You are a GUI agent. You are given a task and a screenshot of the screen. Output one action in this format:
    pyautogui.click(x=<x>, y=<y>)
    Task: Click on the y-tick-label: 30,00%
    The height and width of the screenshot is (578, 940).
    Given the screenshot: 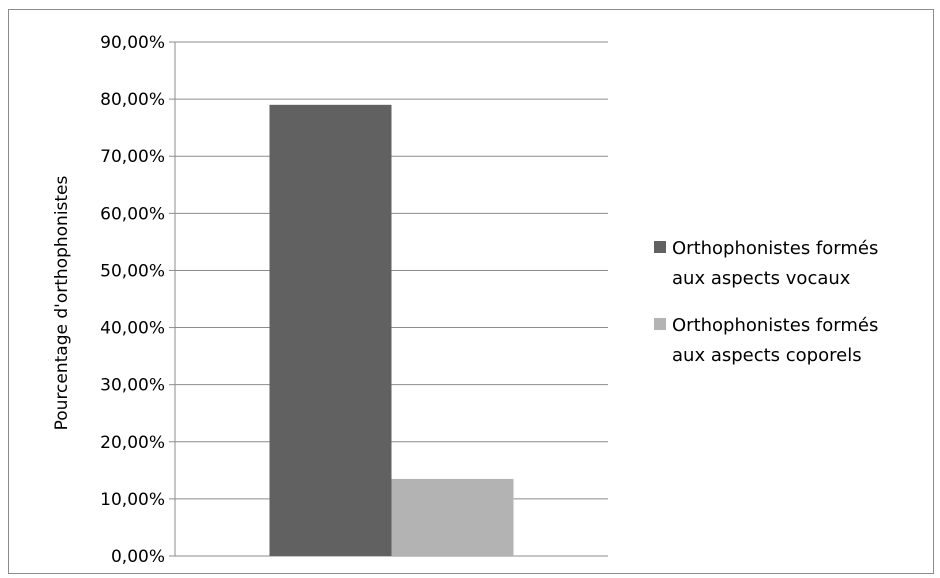 What is the action you would take?
    pyautogui.click(x=132, y=386)
    